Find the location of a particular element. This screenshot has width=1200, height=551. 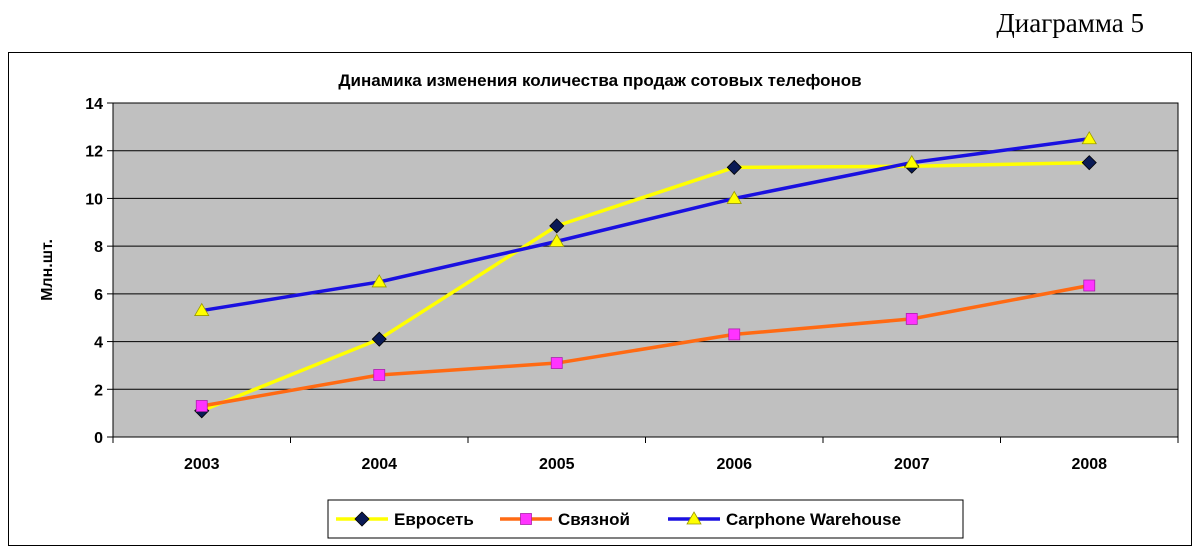

y-tick-label: 2 is located at coordinates (98, 390).